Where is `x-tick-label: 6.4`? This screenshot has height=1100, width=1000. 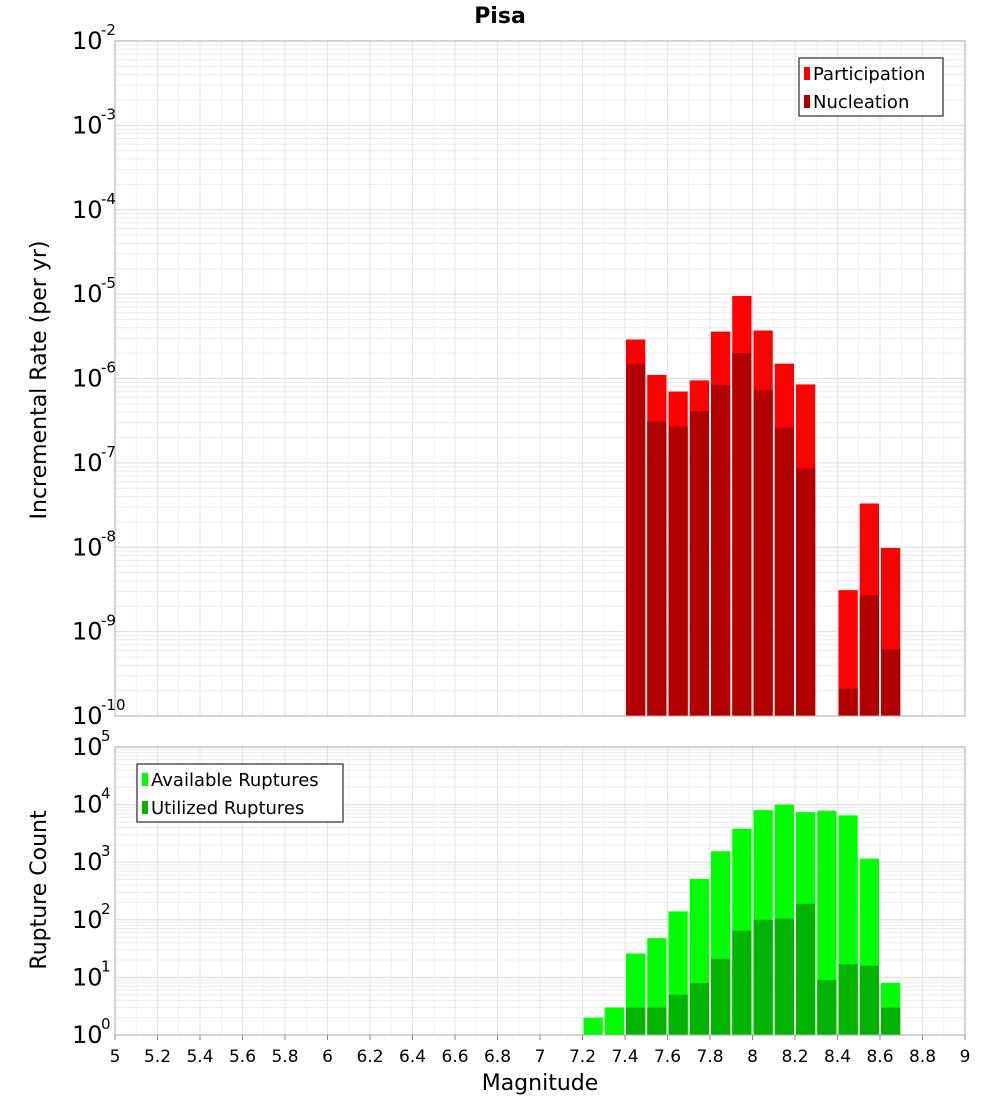 x-tick-label: 6.4 is located at coordinates (412, 1057).